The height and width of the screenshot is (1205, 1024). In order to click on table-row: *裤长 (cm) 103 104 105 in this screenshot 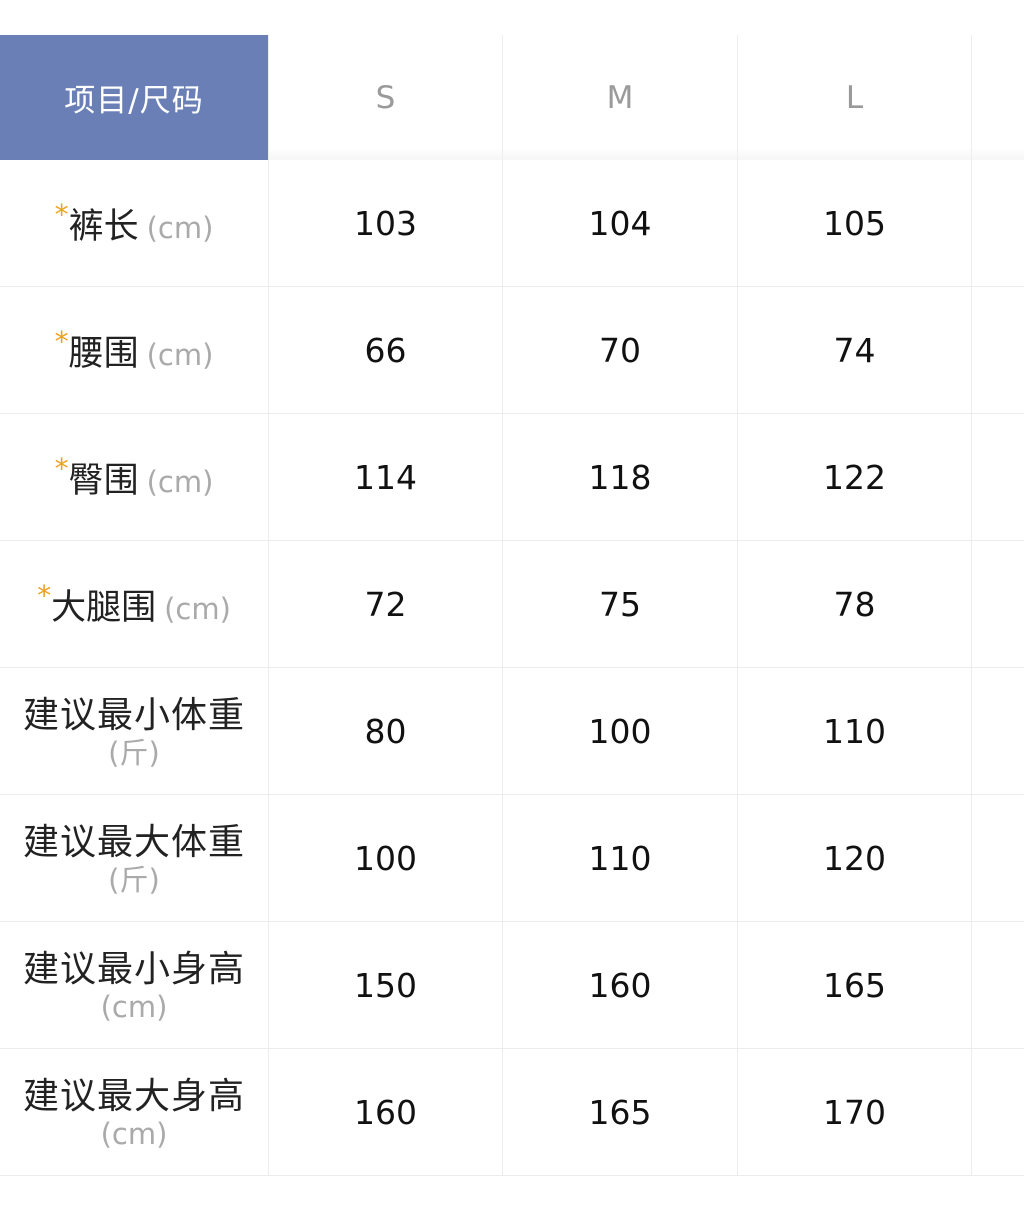, I will do `click(512, 223)`.